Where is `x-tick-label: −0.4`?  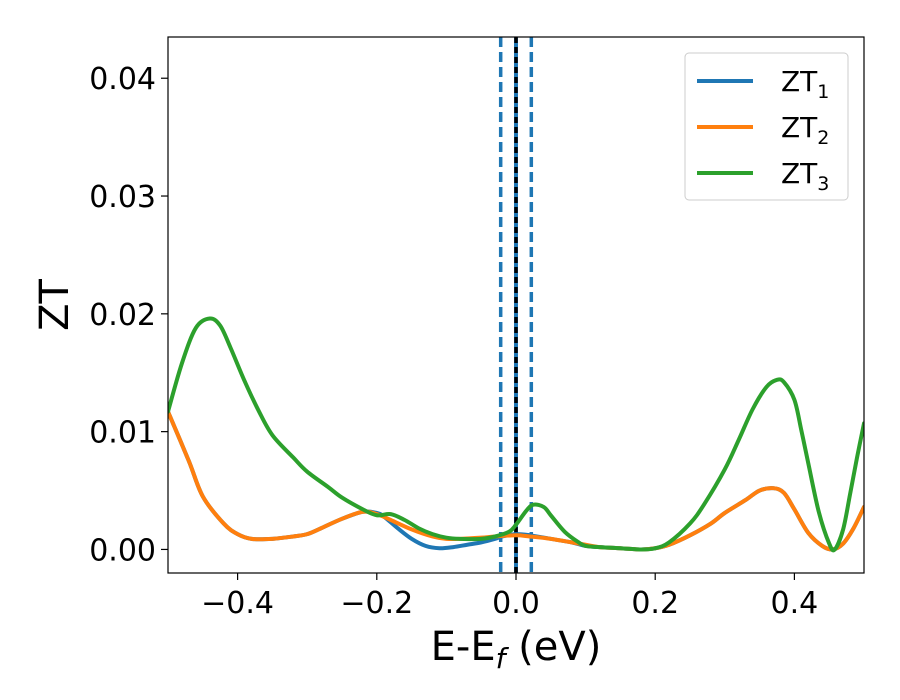
x-tick-label: −0.4 is located at coordinates (237, 603).